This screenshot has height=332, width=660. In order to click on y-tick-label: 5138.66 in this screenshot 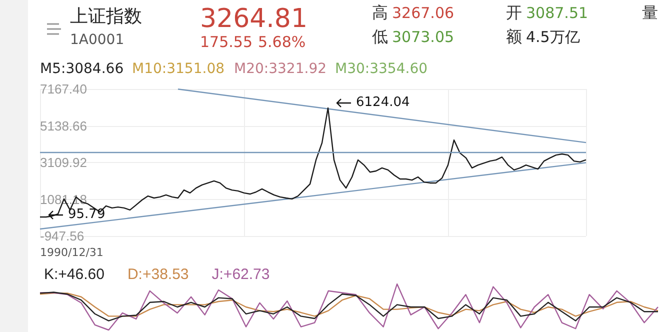, I will do `click(63, 126)`.